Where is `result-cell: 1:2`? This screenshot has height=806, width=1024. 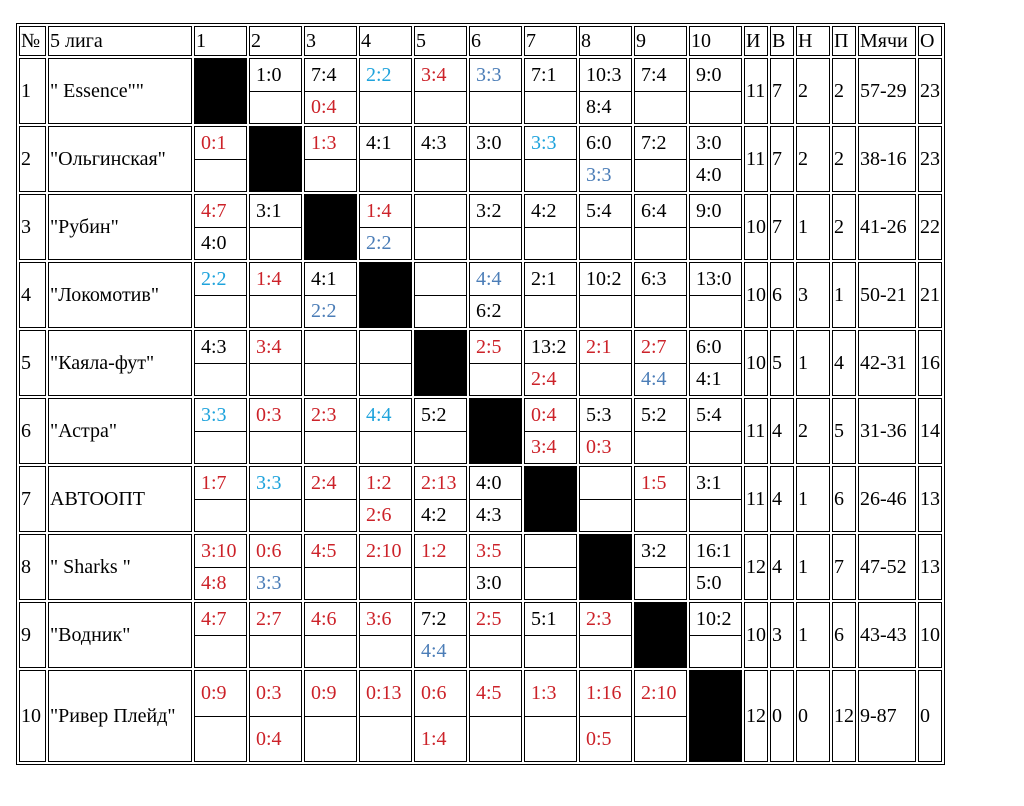 result-cell: 1:2 is located at coordinates (440, 567).